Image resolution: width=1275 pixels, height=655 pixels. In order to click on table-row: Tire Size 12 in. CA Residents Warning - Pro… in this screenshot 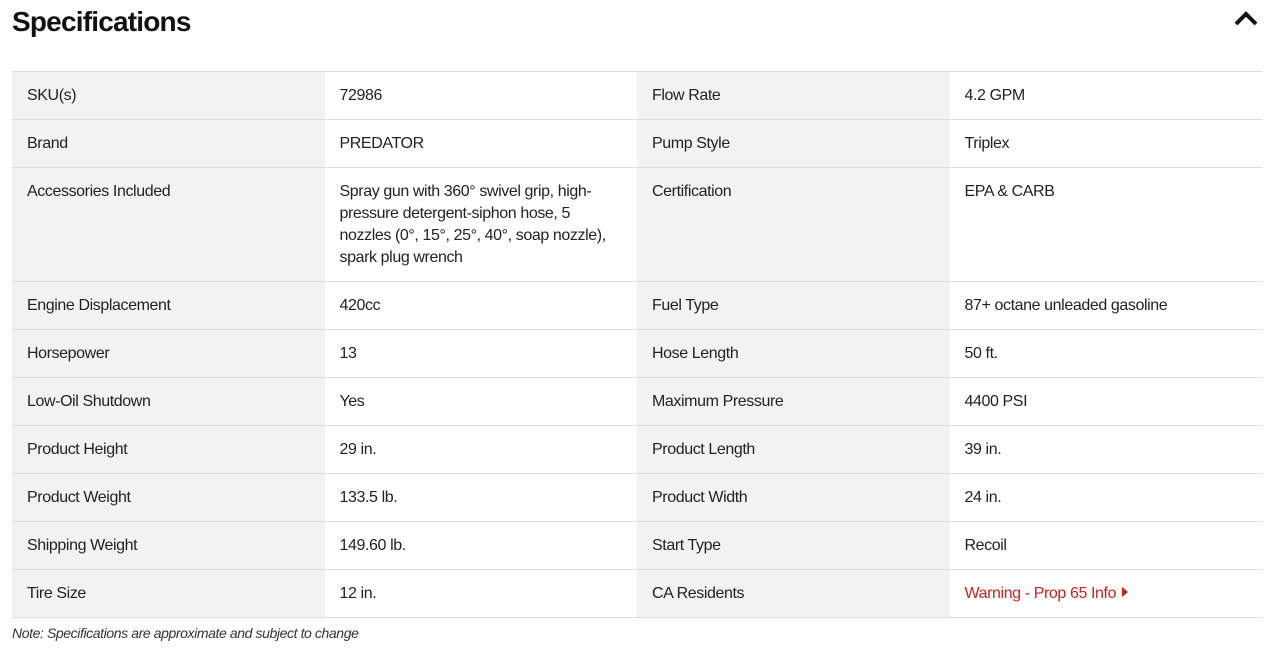, I will do `click(637, 593)`.